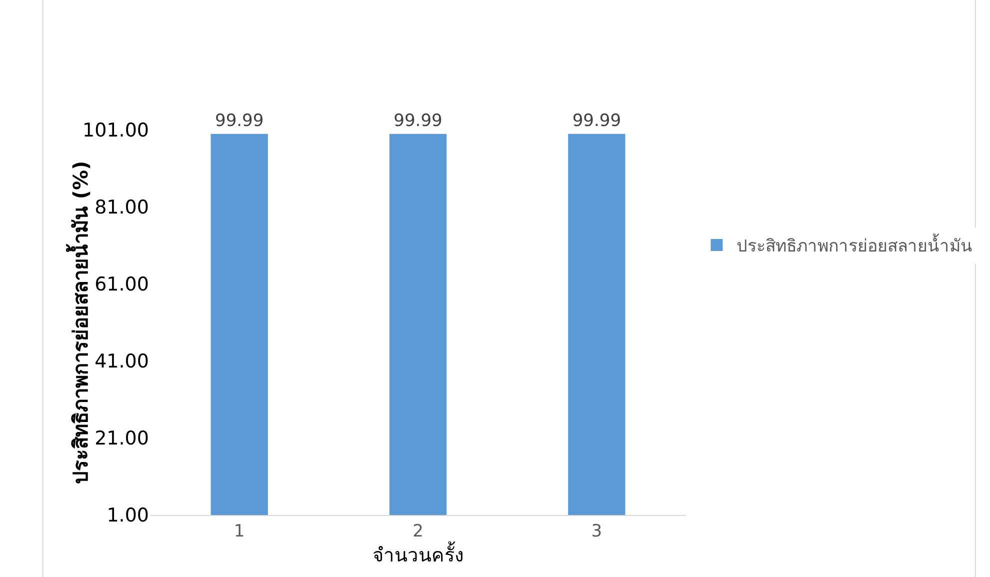 The height and width of the screenshot is (577, 990). What do you see at coordinates (127, 515) in the screenshot?
I see `y-tick-label: 1.00` at bounding box center [127, 515].